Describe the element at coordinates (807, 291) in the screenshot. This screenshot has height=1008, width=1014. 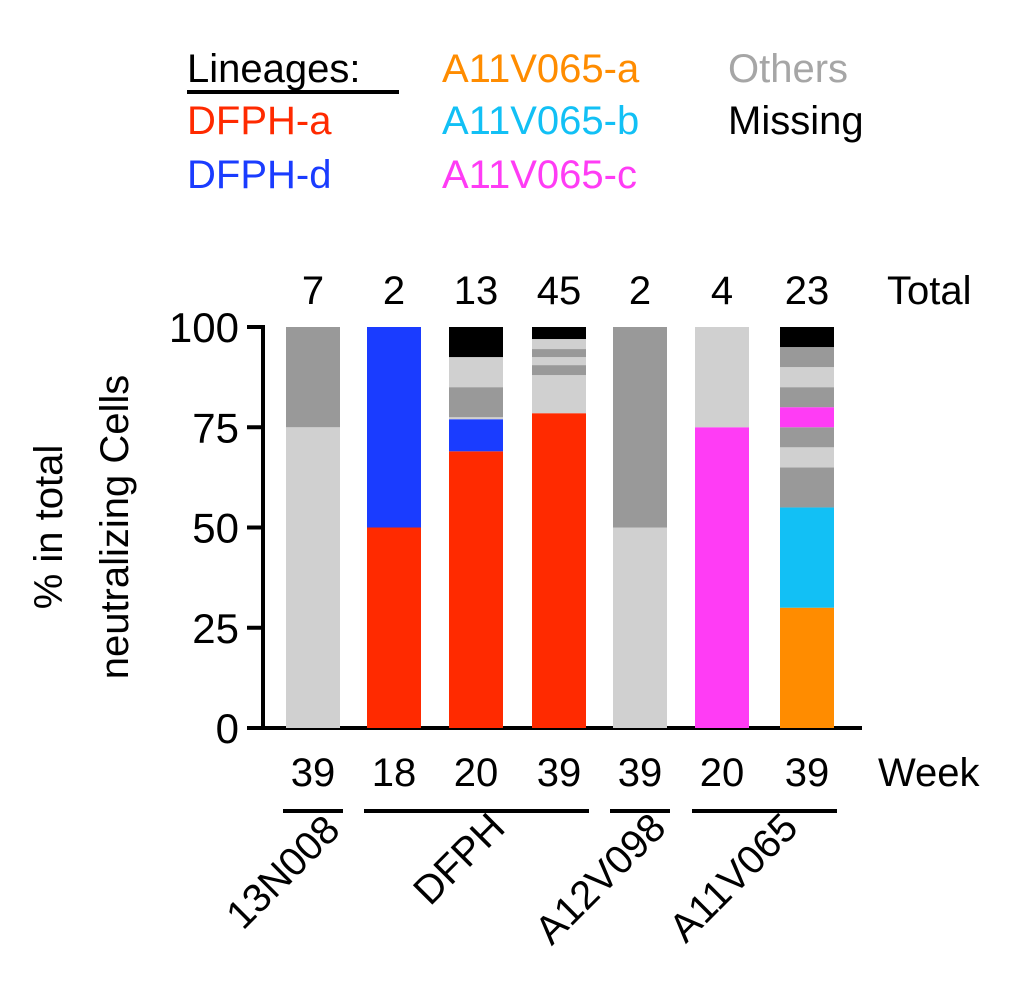
I see `total-count-label: 23` at that location.